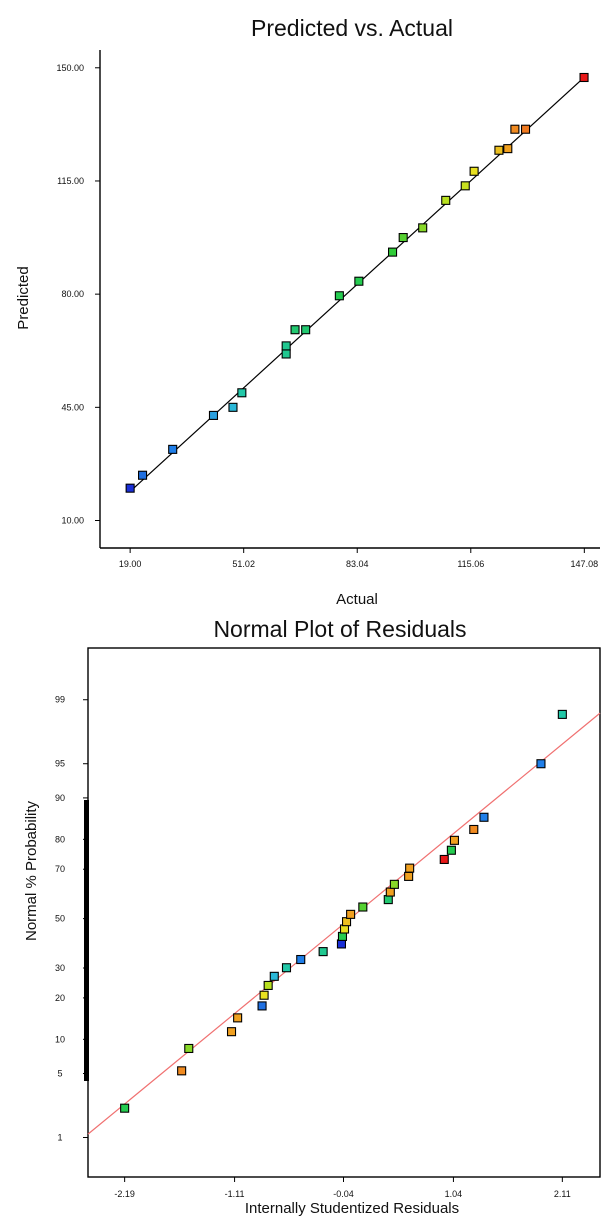  What do you see at coordinates (59, 1137) in the screenshot?
I see `chart2-y-tick-label: 1` at bounding box center [59, 1137].